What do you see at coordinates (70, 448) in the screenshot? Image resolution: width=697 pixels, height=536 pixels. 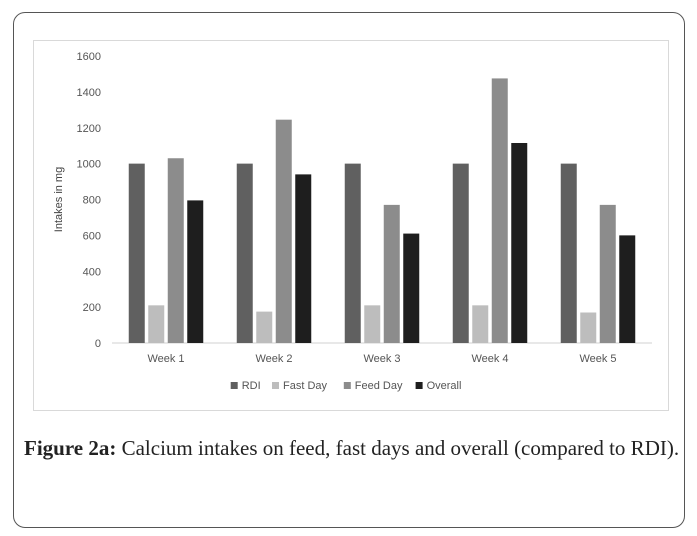 I see `caption-label: Figure 2a:` at bounding box center [70, 448].